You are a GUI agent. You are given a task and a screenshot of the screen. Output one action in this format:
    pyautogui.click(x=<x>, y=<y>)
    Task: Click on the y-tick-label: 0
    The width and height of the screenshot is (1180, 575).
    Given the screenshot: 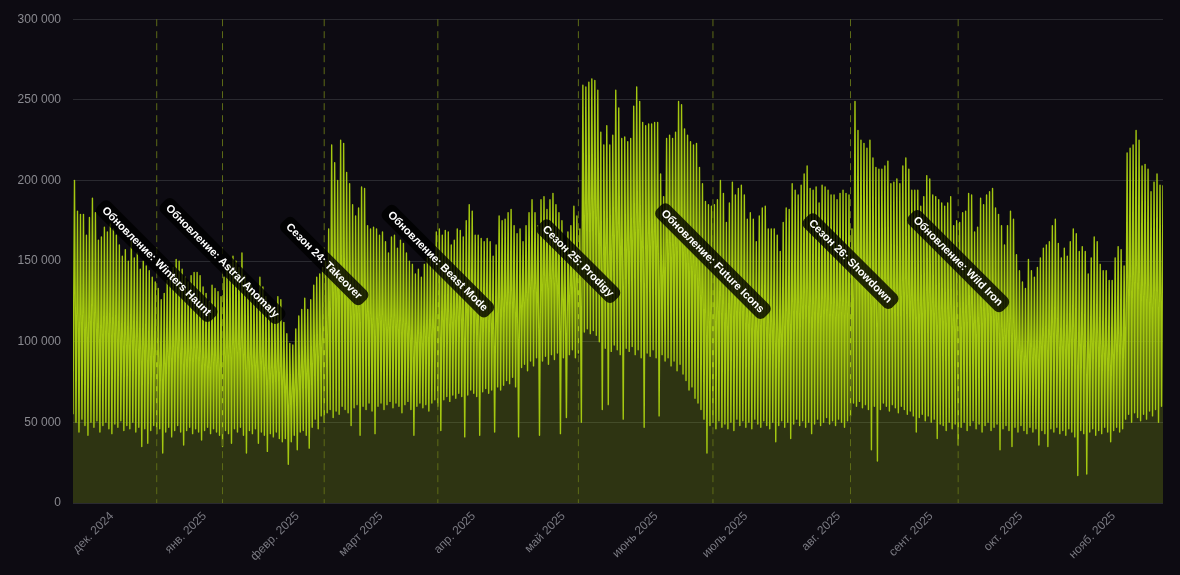 What is the action you would take?
    pyautogui.click(x=58, y=502)
    